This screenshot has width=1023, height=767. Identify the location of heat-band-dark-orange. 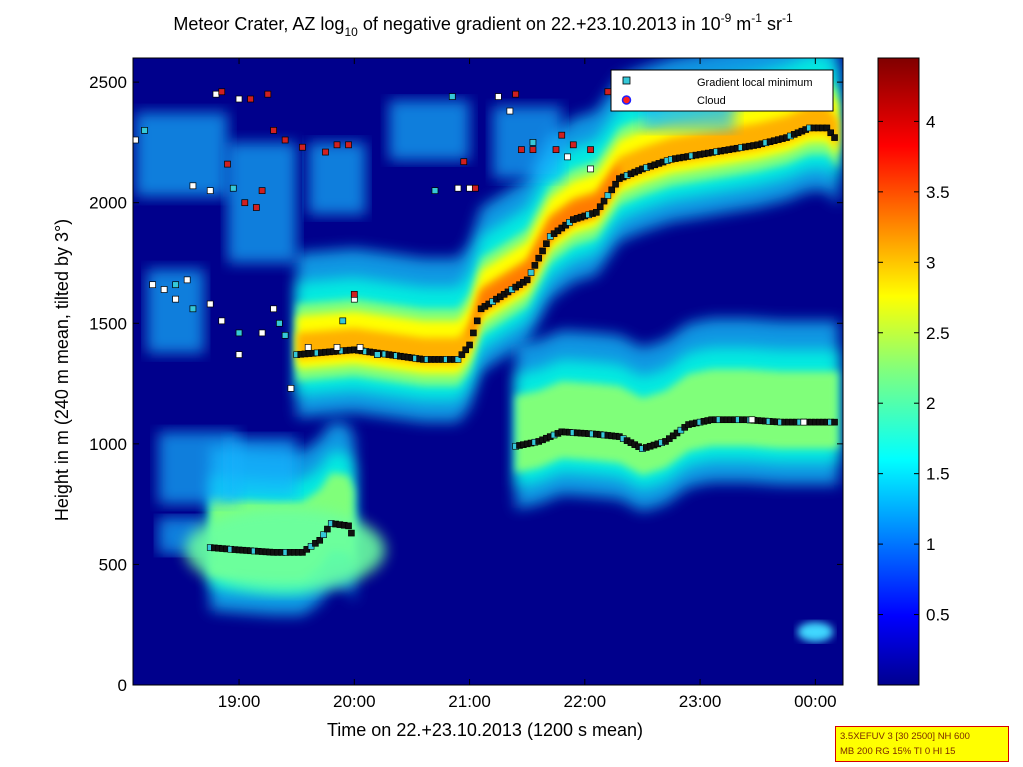
(544, 254).